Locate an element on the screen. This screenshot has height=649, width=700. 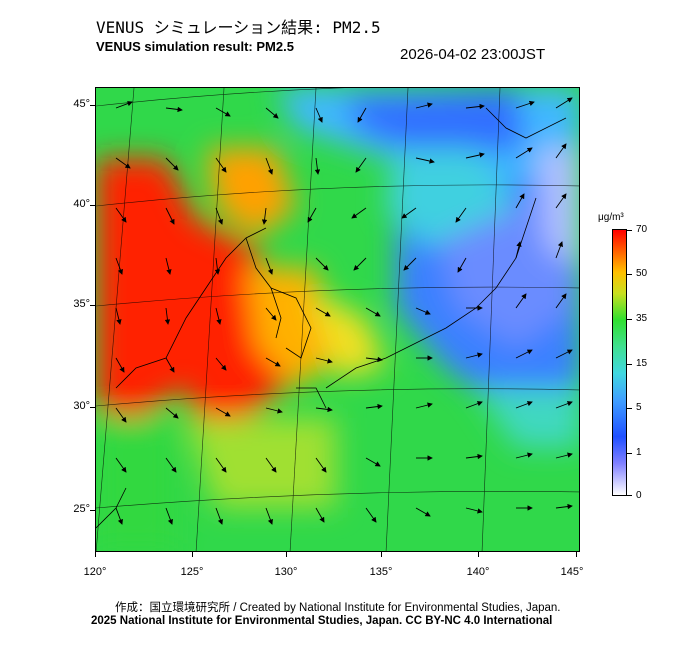
lat-label-45: 45° is located at coordinates (81, 104).